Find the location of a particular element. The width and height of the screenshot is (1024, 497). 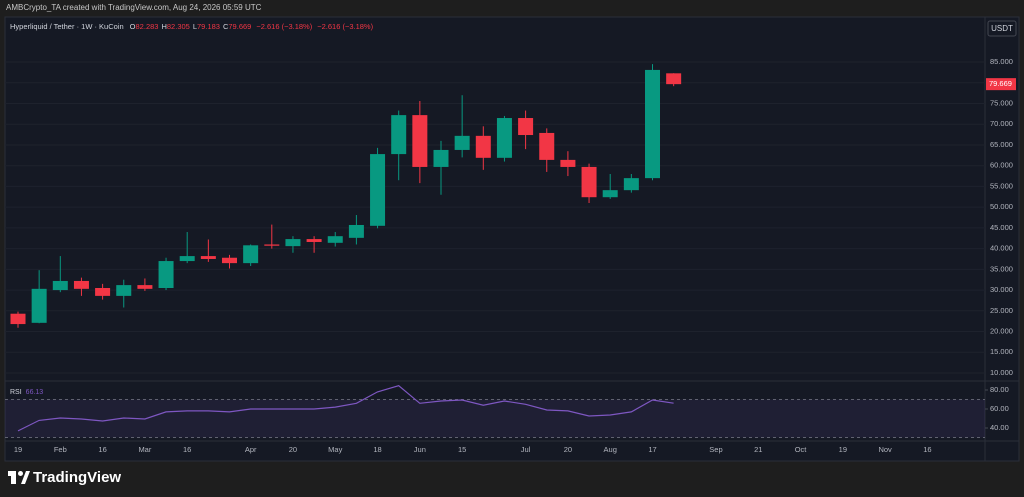

x-tick-label: Mar is located at coordinates (144, 449).